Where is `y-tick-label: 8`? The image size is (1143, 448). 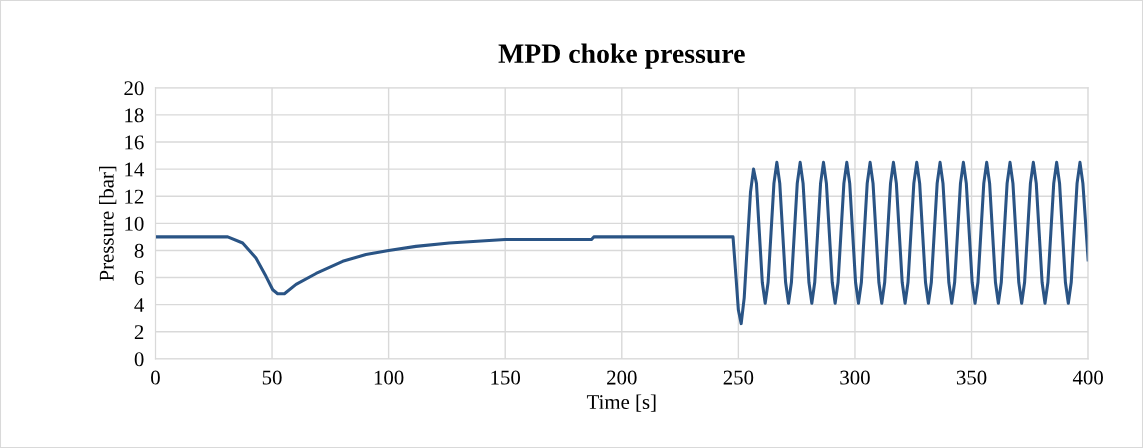
y-tick-label: 8 is located at coordinates (139, 250).